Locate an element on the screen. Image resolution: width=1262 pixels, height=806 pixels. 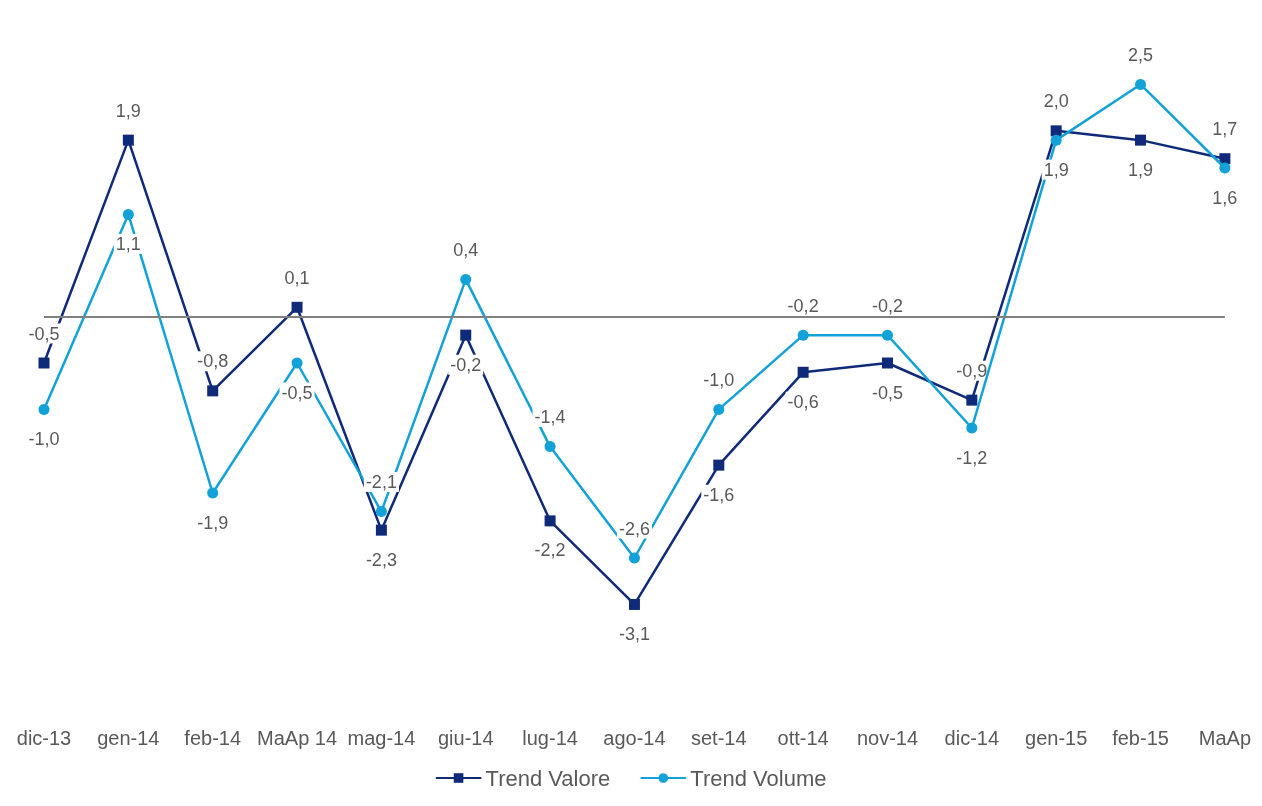
x-tick-label: lug-14 is located at coordinates (550, 738).